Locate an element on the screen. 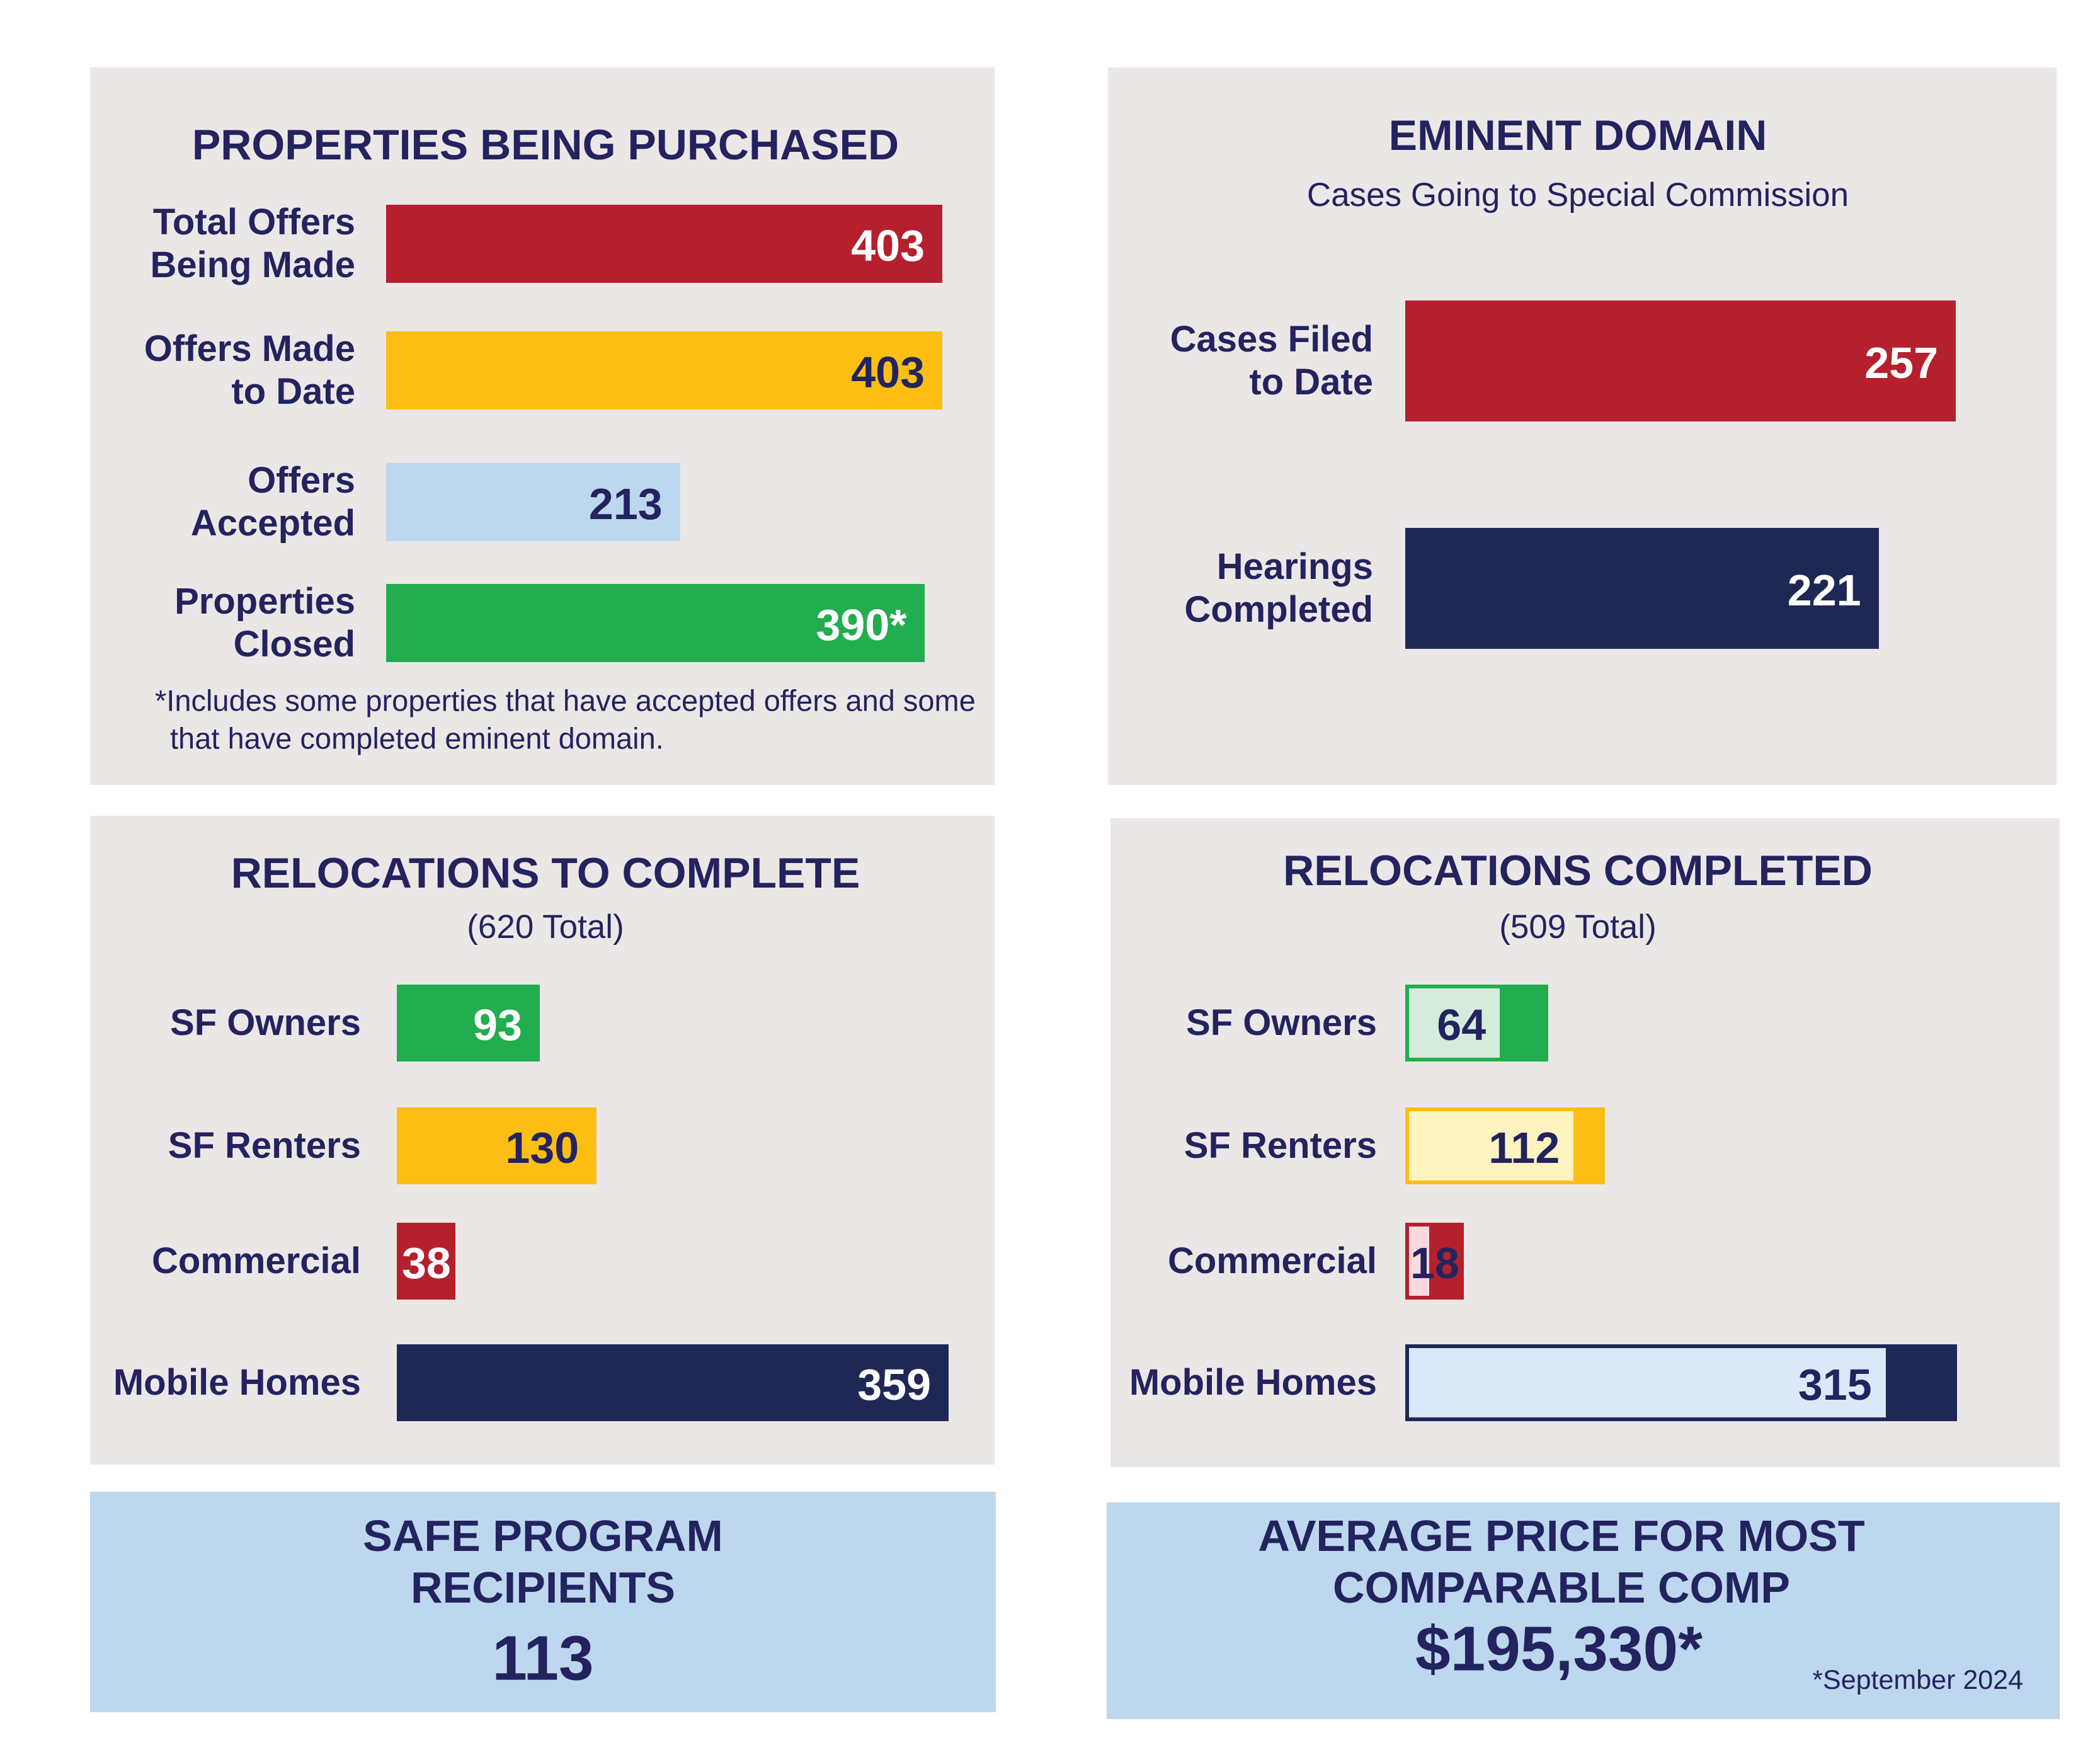 This screenshot has height=1750, width=2100. category-label: Offers Made to Date is located at coordinates (250, 370).